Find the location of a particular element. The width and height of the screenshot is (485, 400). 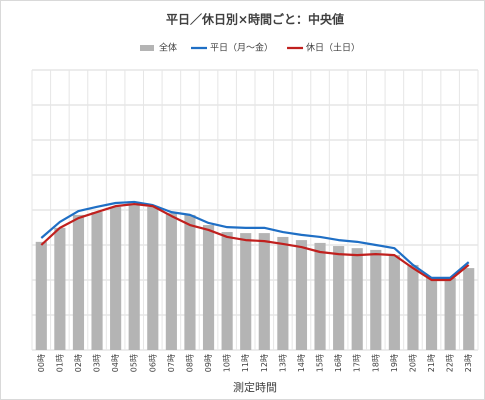

x-tick-label: 08時 is located at coordinates (189, 363).